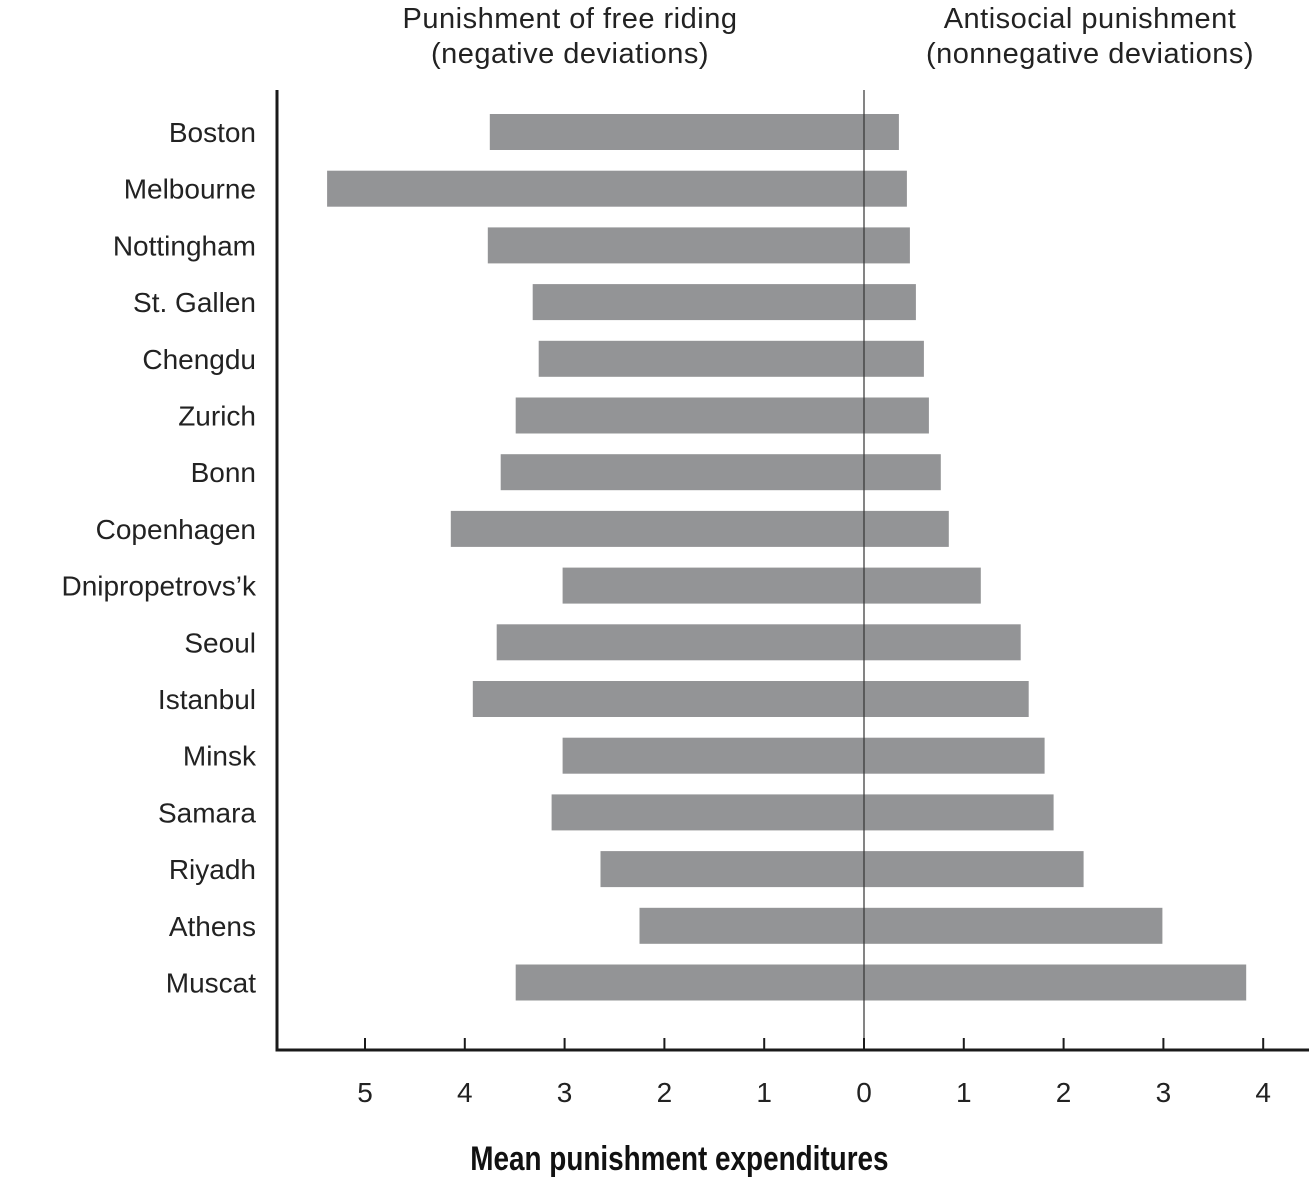  What do you see at coordinates (223, 472) in the screenshot?
I see `category-label: Bonn` at bounding box center [223, 472].